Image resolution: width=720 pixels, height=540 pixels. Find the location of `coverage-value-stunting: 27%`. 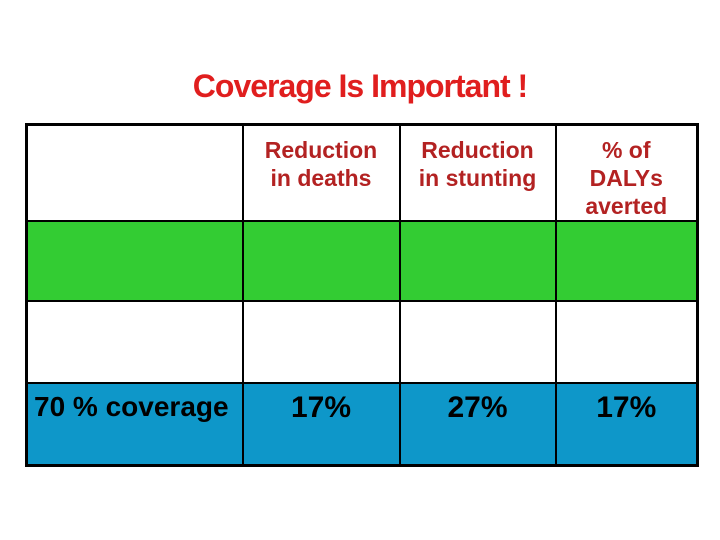

coverage-value-stunting: 27% is located at coordinates (477, 424).